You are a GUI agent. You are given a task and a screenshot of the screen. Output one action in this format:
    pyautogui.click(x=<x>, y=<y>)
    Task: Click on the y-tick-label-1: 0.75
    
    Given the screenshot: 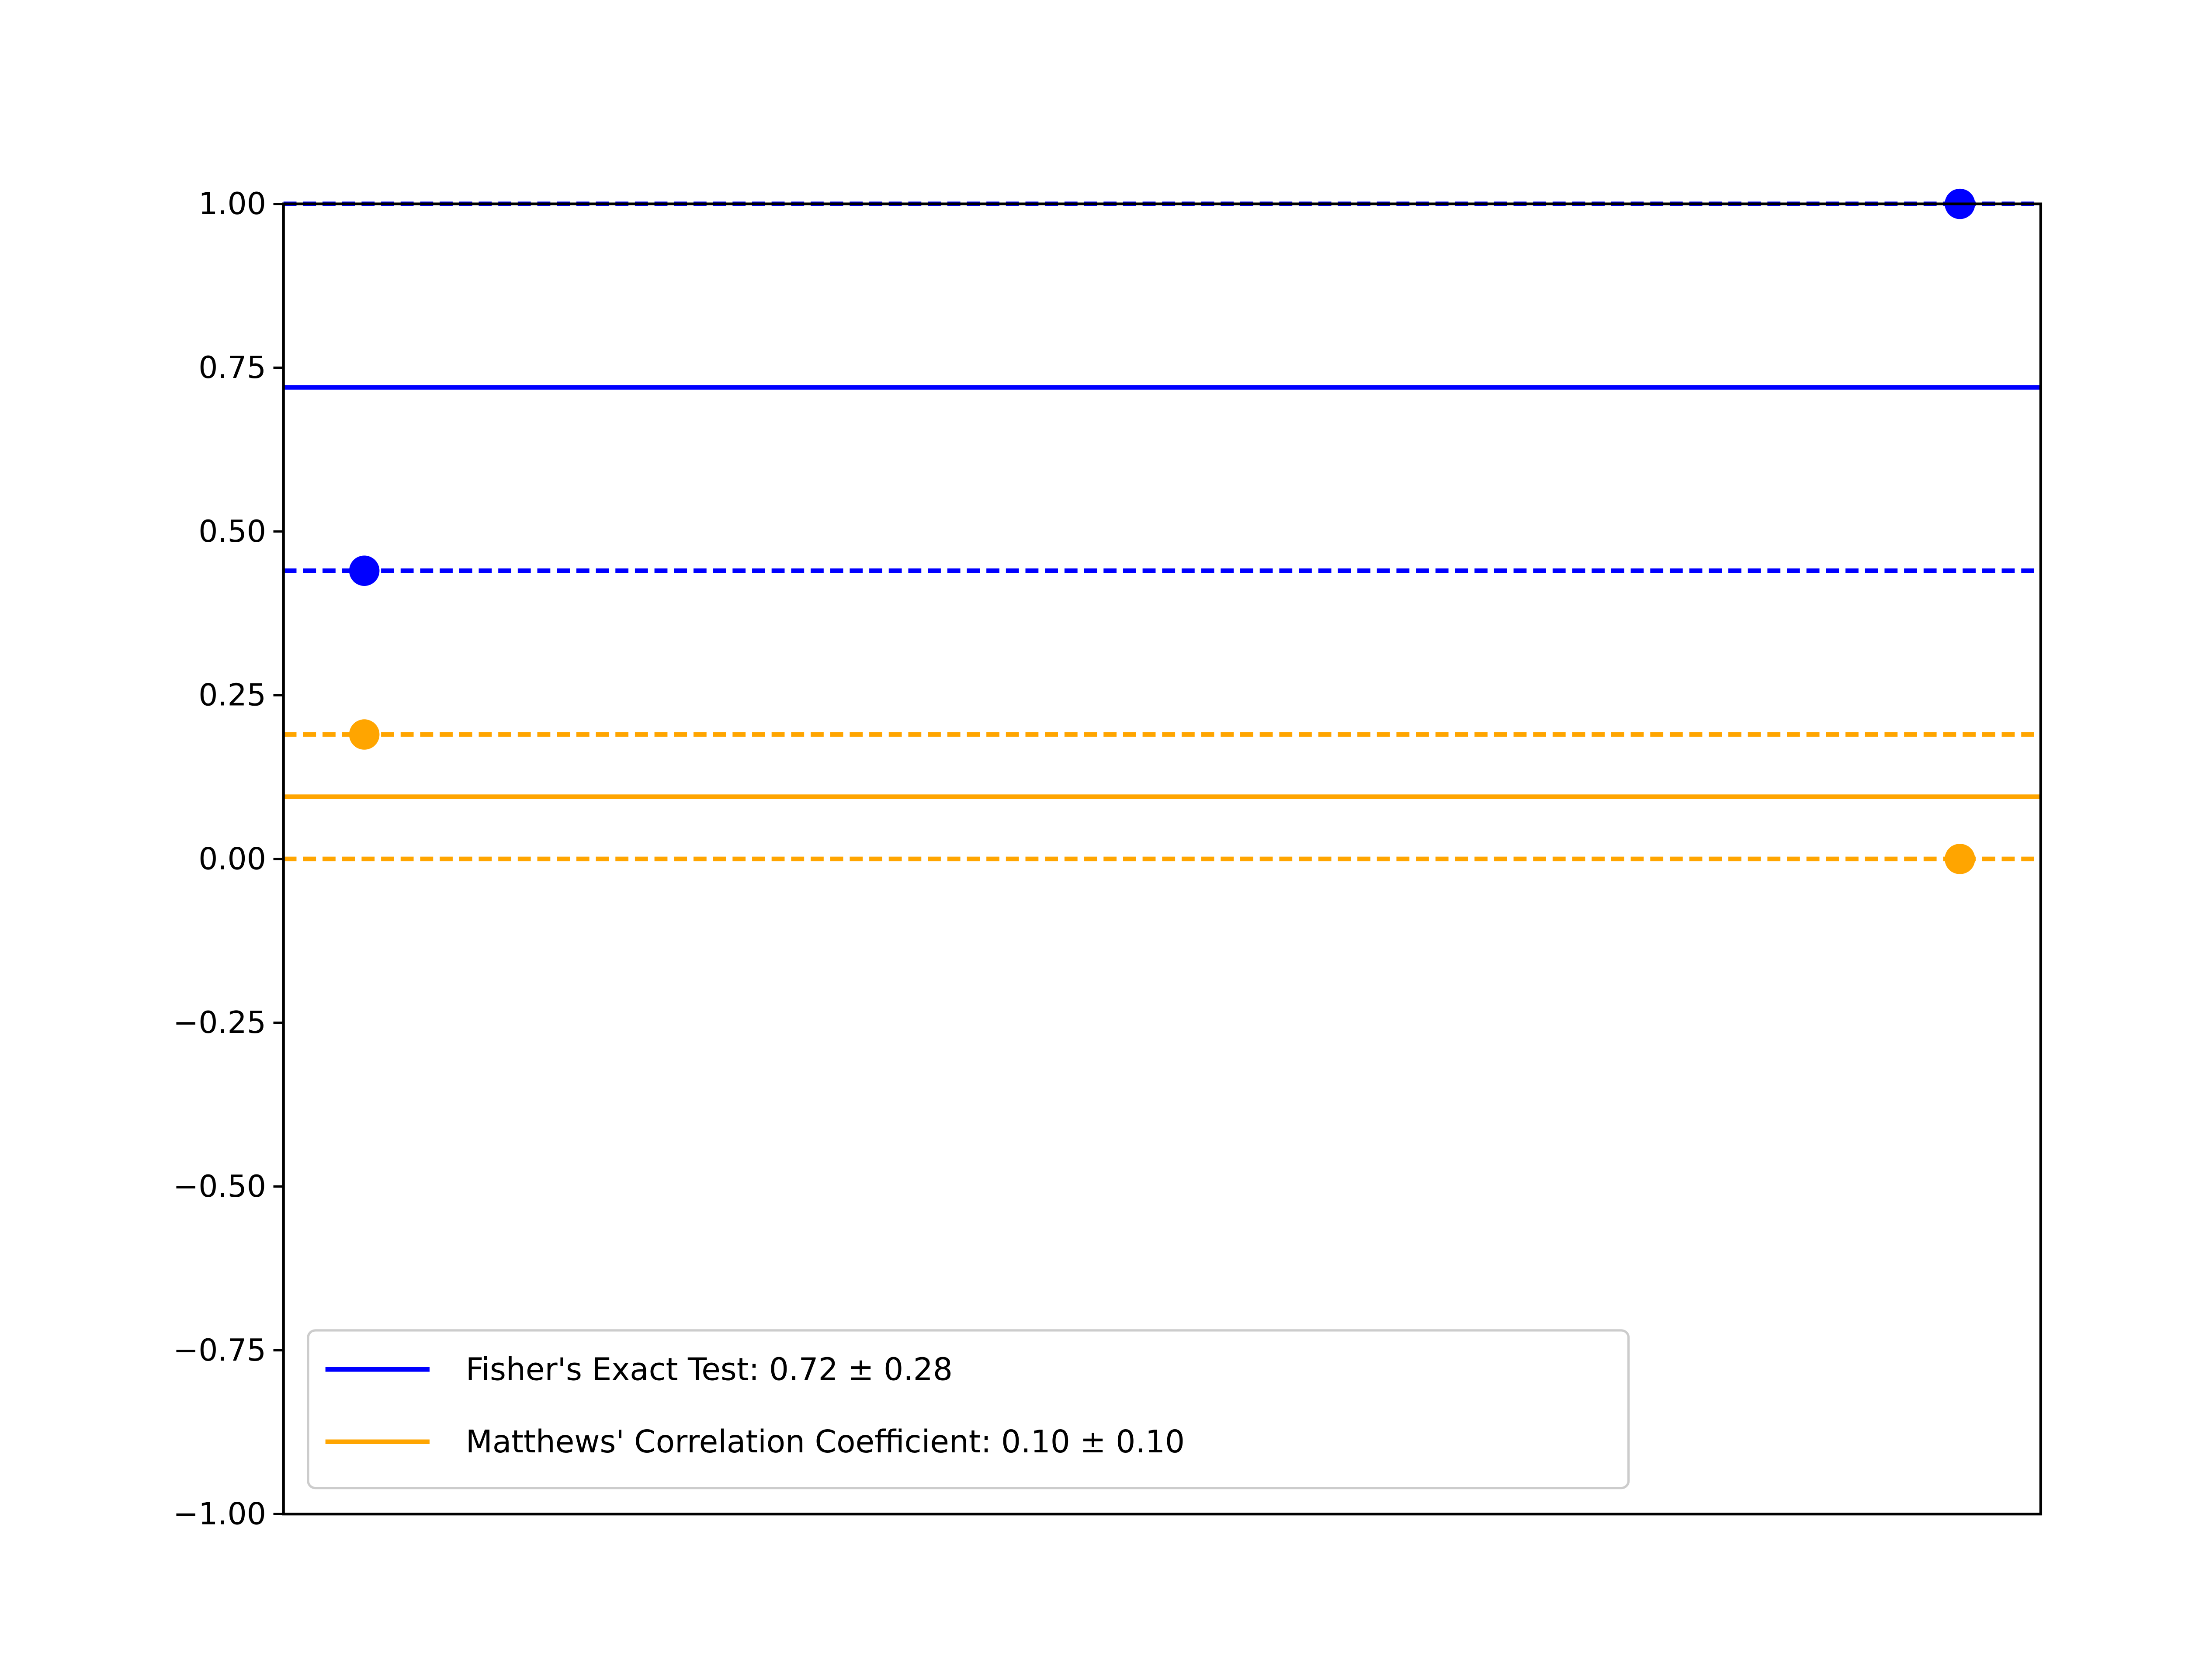 What is the action you would take?
    pyautogui.click(x=232, y=367)
    